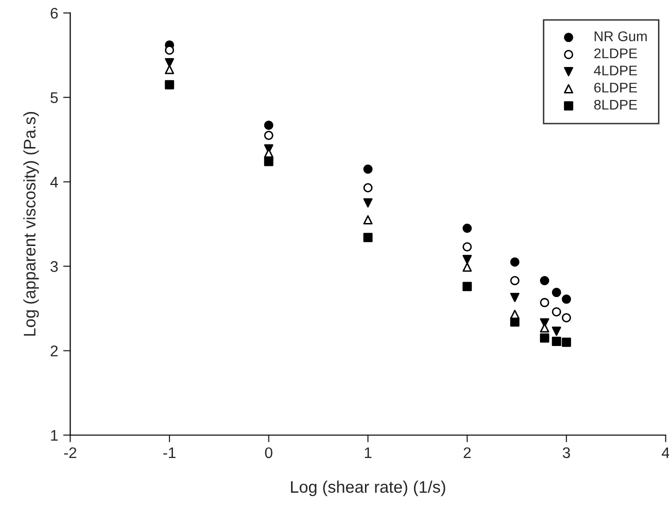 This screenshot has width=669, height=518. Describe the element at coordinates (368, 488) in the screenshot. I see `x-axis-title: Log (shear rate) (1/s)` at that location.